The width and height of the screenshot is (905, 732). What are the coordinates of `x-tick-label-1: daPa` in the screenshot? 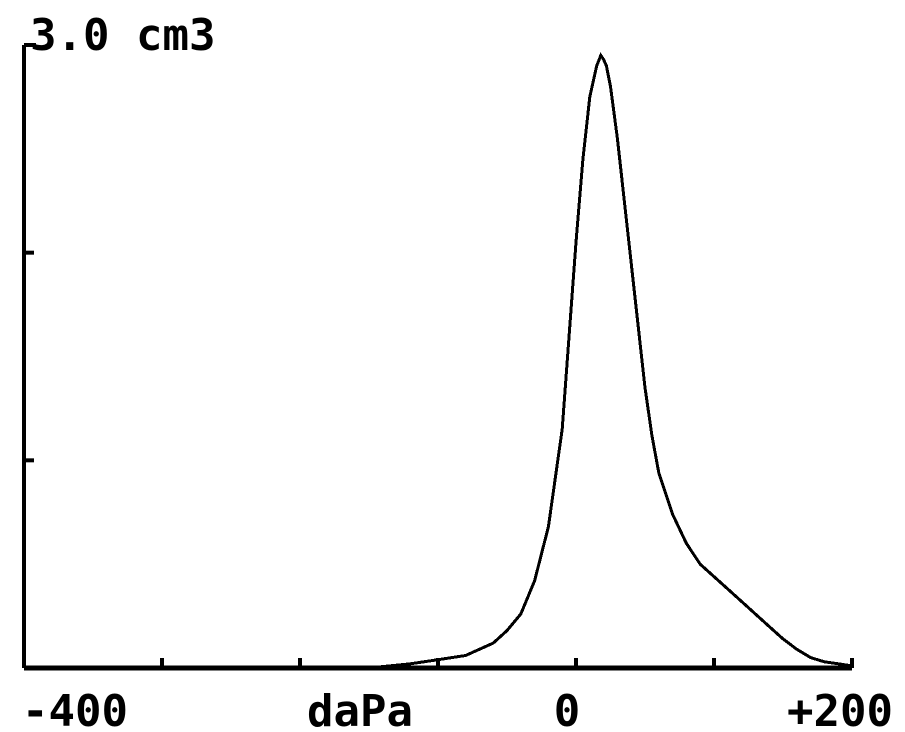 It's located at (360, 709).